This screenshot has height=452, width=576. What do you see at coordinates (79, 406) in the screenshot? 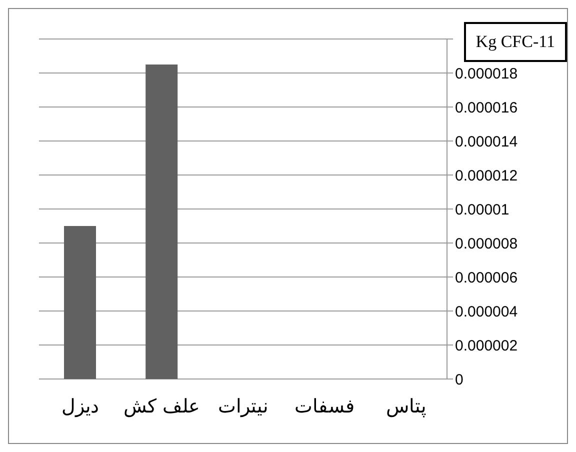
I see `x-tick-label: دیزل` at bounding box center [79, 406].